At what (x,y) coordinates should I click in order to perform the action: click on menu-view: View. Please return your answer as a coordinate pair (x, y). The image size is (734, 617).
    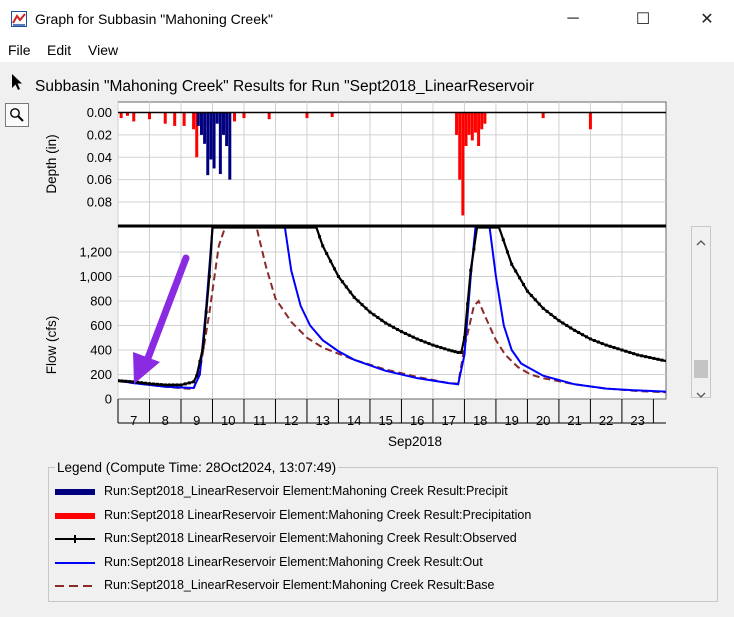
    Looking at the image, I should click on (103, 50).